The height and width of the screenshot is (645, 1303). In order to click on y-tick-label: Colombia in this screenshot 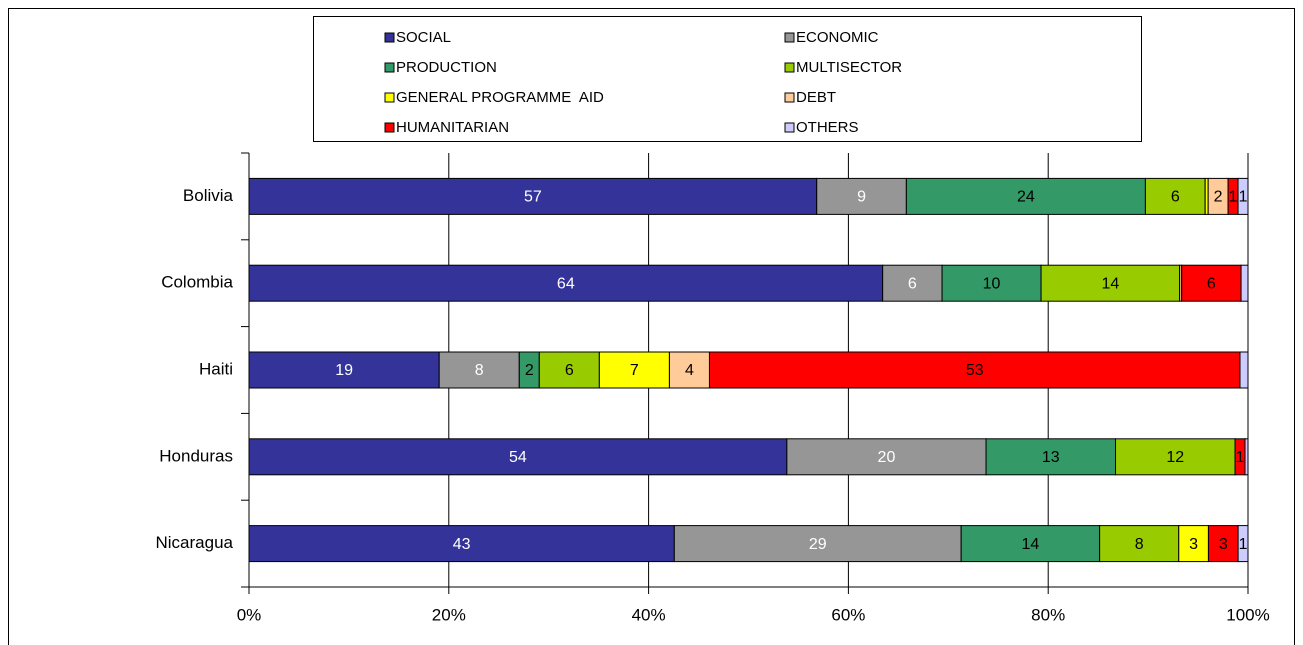, I will do `click(197, 282)`.